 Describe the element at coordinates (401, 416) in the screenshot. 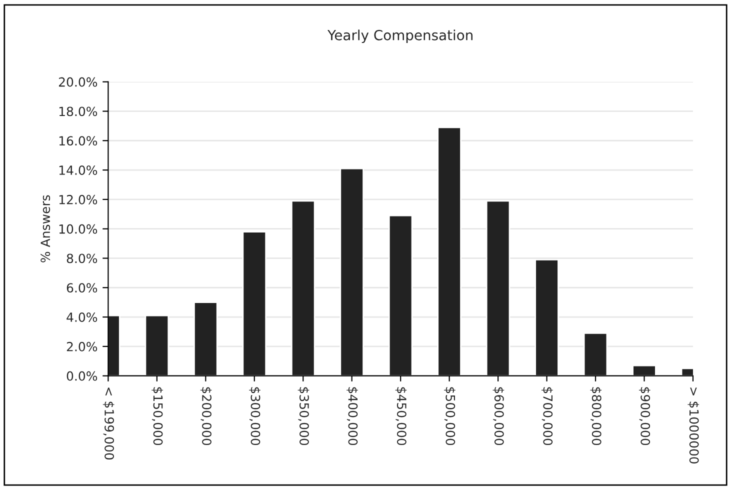

I see `x-tick-label: $450,000` at that location.